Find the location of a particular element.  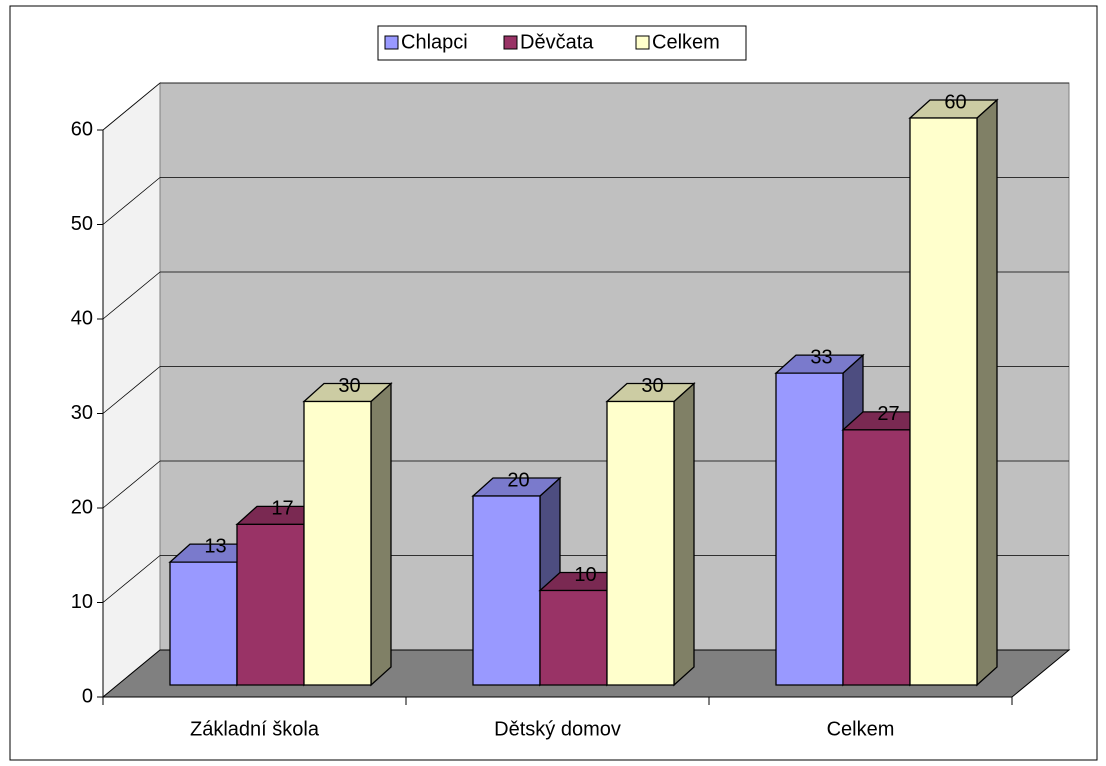

y-tick-label: 30 is located at coordinates (82, 413).